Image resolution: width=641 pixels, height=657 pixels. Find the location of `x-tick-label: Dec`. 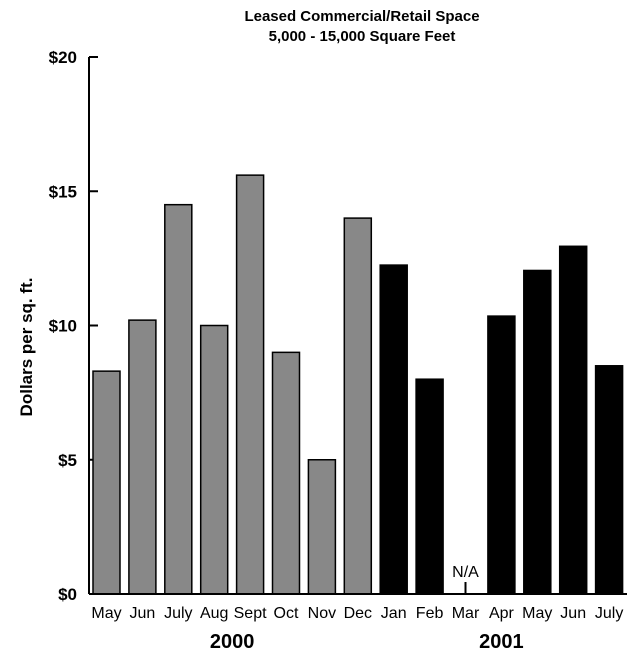

x-tick-label: Dec is located at coordinates (358, 613).